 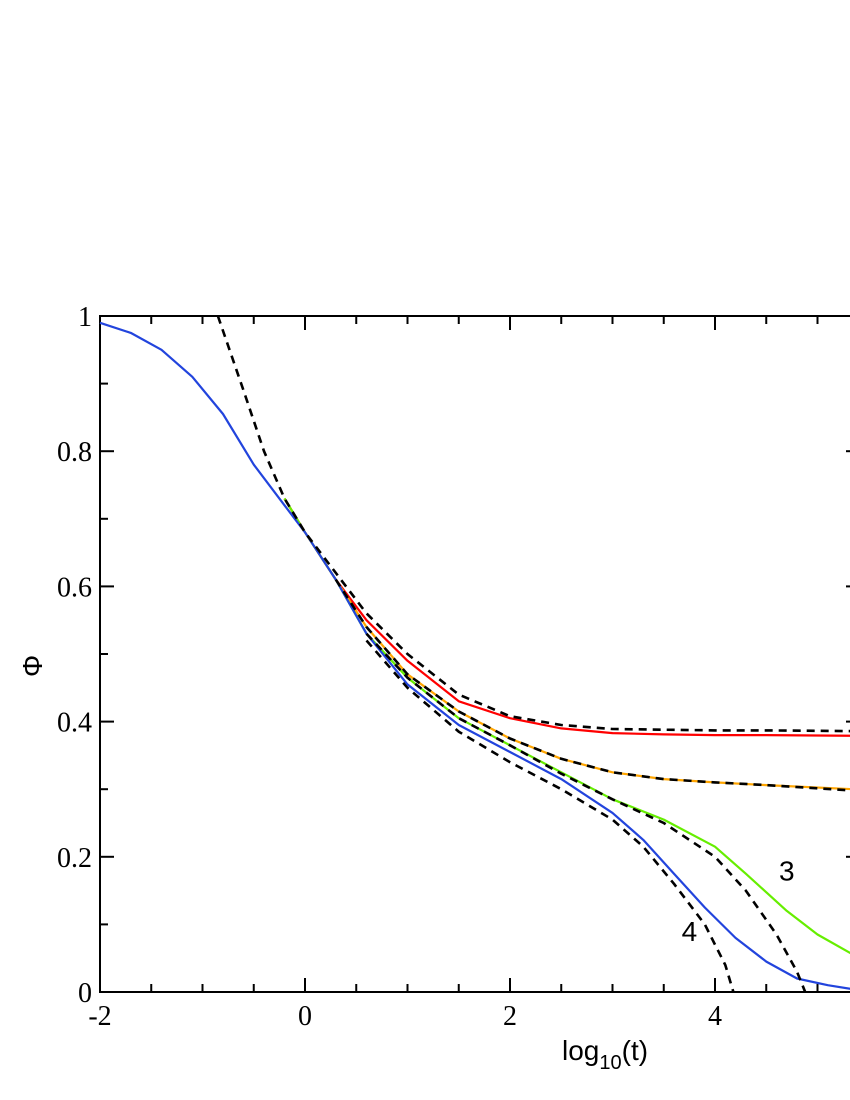 What do you see at coordinates (74, 587) in the screenshot?
I see `y-tick-label: 0.6` at bounding box center [74, 587].